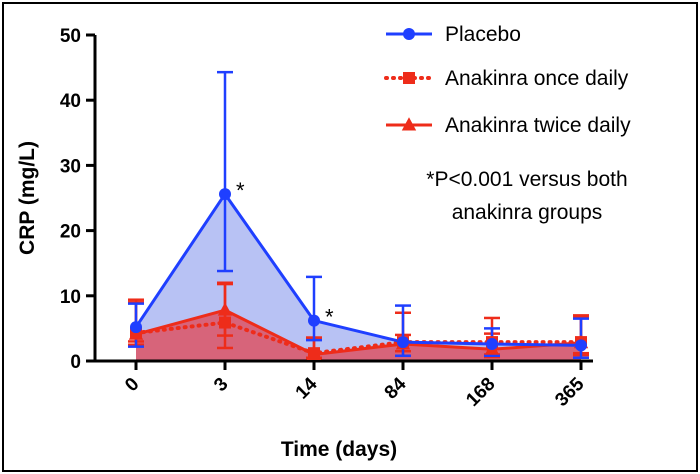  I want to click on legend-marker-placebo, so click(409, 34).